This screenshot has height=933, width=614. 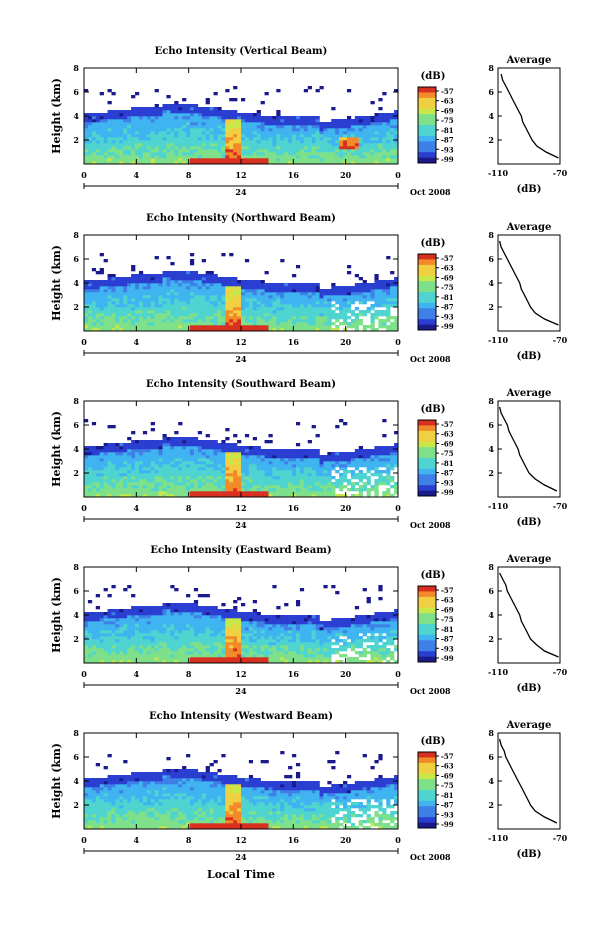 What do you see at coordinates (491, 68) in the screenshot?
I see `profile-y-tick-label: 8` at bounding box center [491, 68].